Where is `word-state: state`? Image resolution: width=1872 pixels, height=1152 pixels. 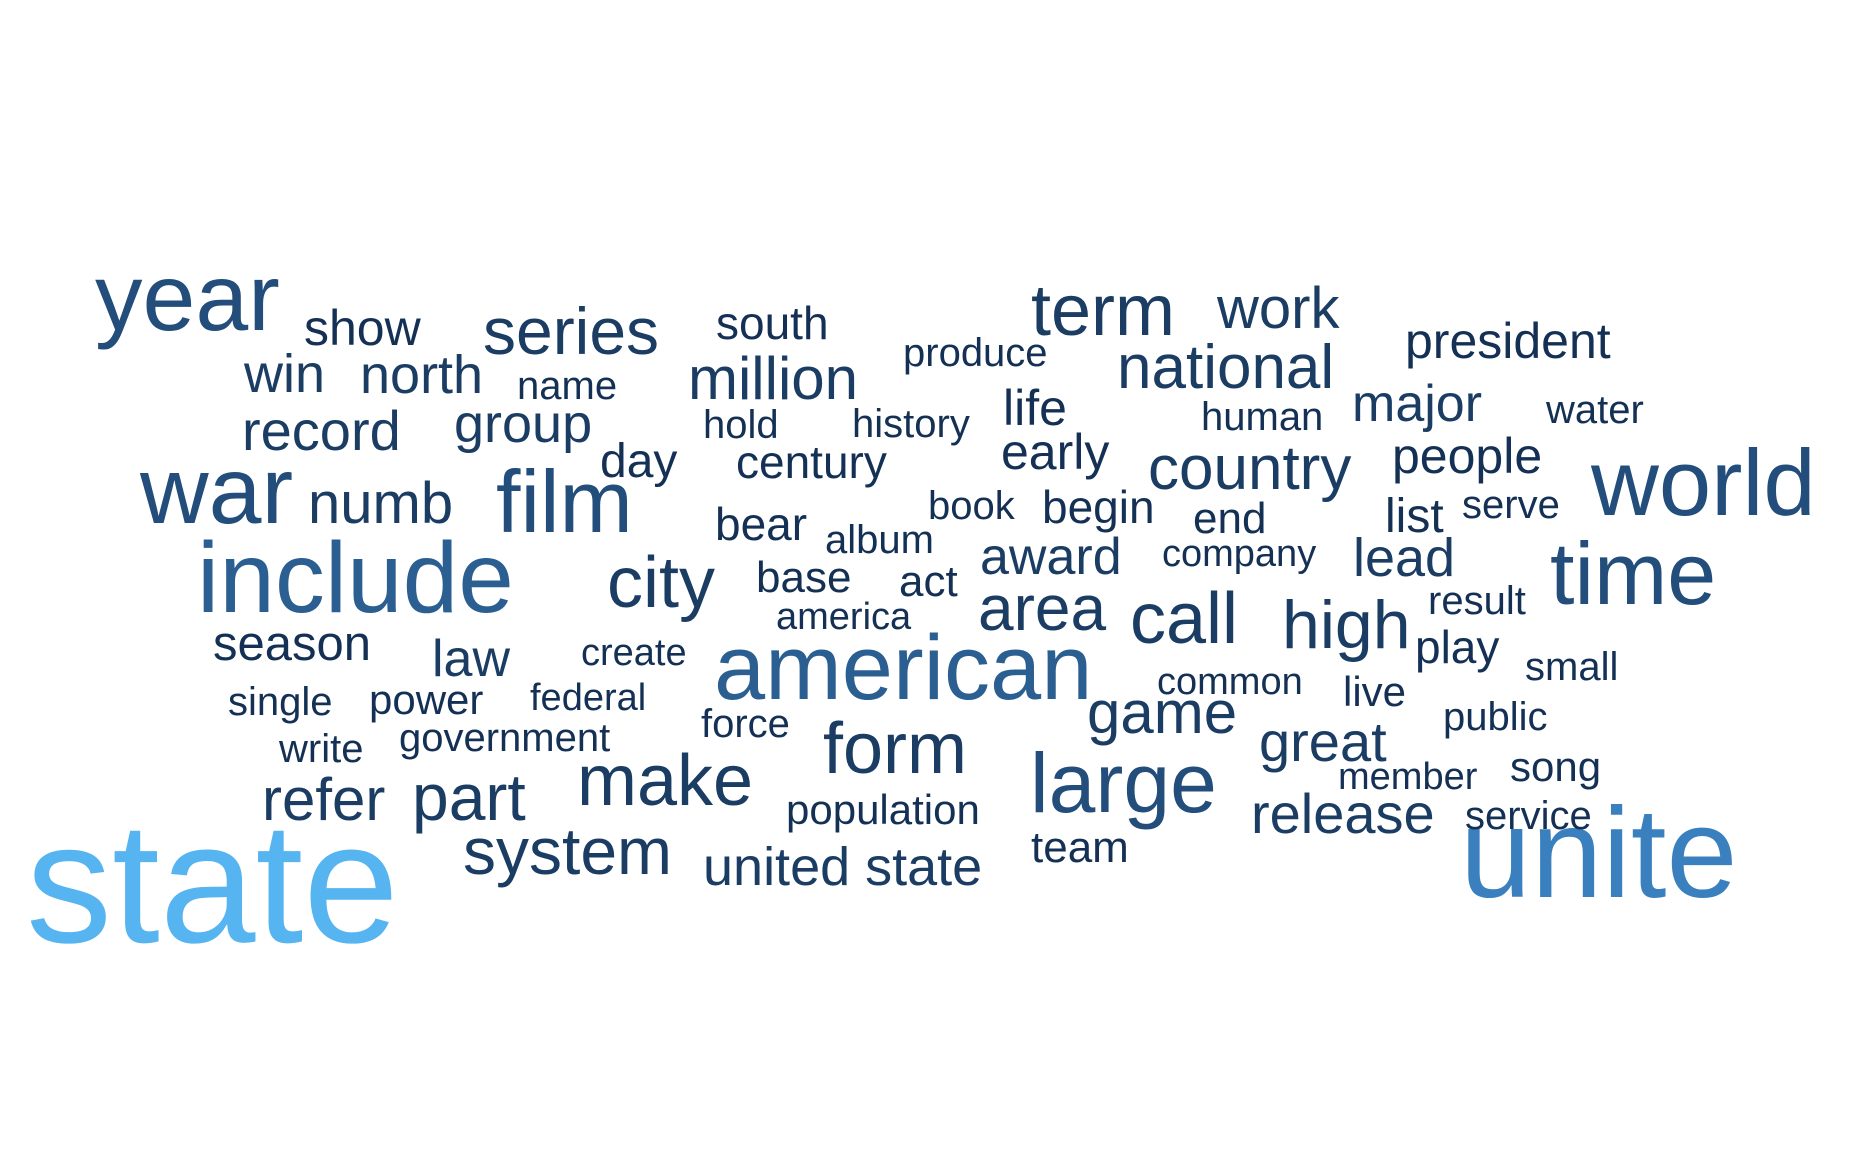 word-state: state is located at coordinates (212, 883).